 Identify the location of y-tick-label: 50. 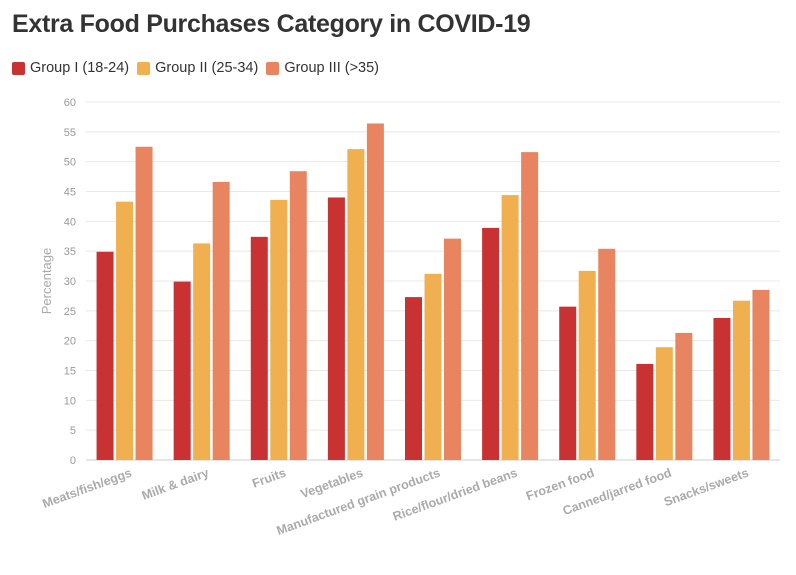
(70, 163).